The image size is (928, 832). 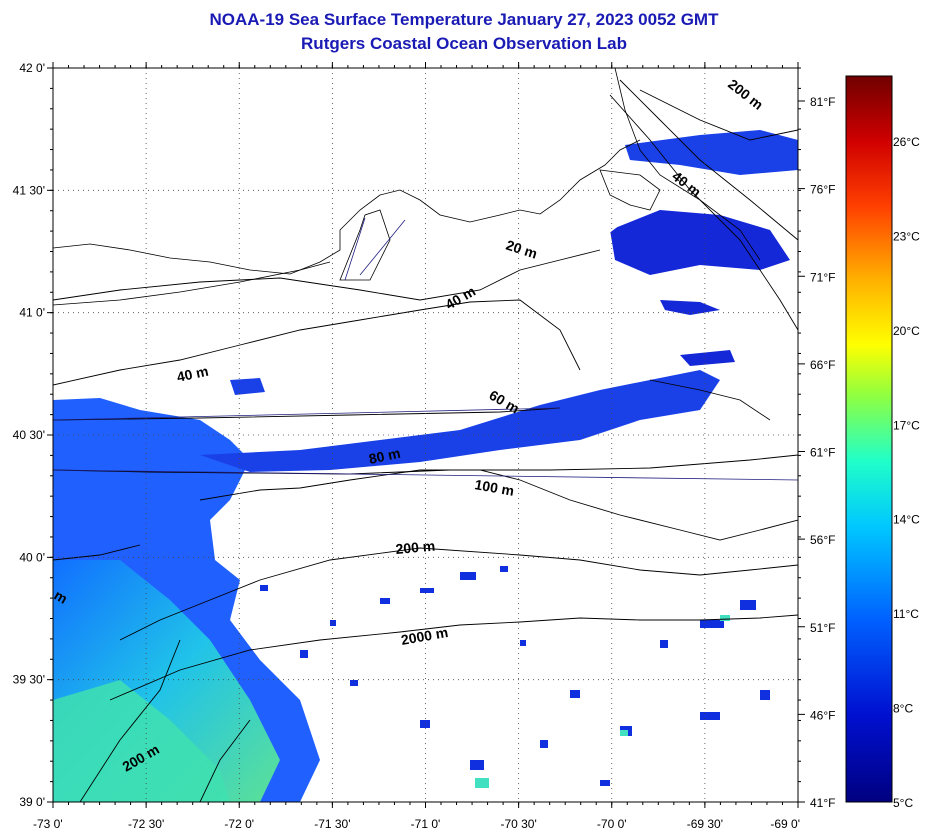 What do you see at coordinates (48, 824) in the screenshot?
I see `longitude-label: -73 0'` at bounding box center [48, 824].